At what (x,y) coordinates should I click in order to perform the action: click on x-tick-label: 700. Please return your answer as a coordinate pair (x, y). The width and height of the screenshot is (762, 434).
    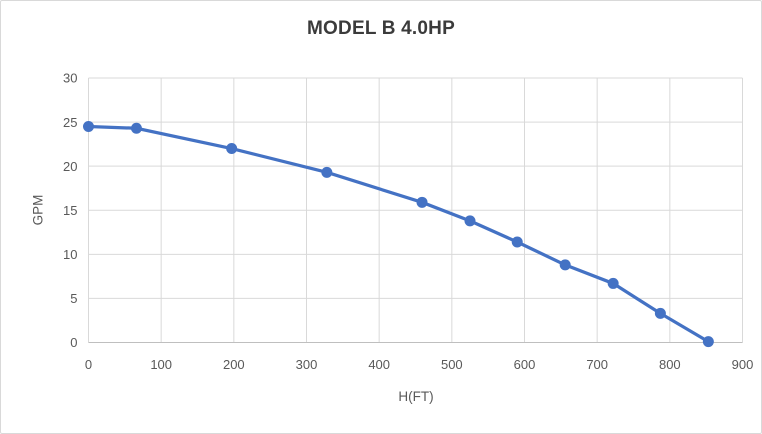
    Looking at the image, I should click on (597, 364).